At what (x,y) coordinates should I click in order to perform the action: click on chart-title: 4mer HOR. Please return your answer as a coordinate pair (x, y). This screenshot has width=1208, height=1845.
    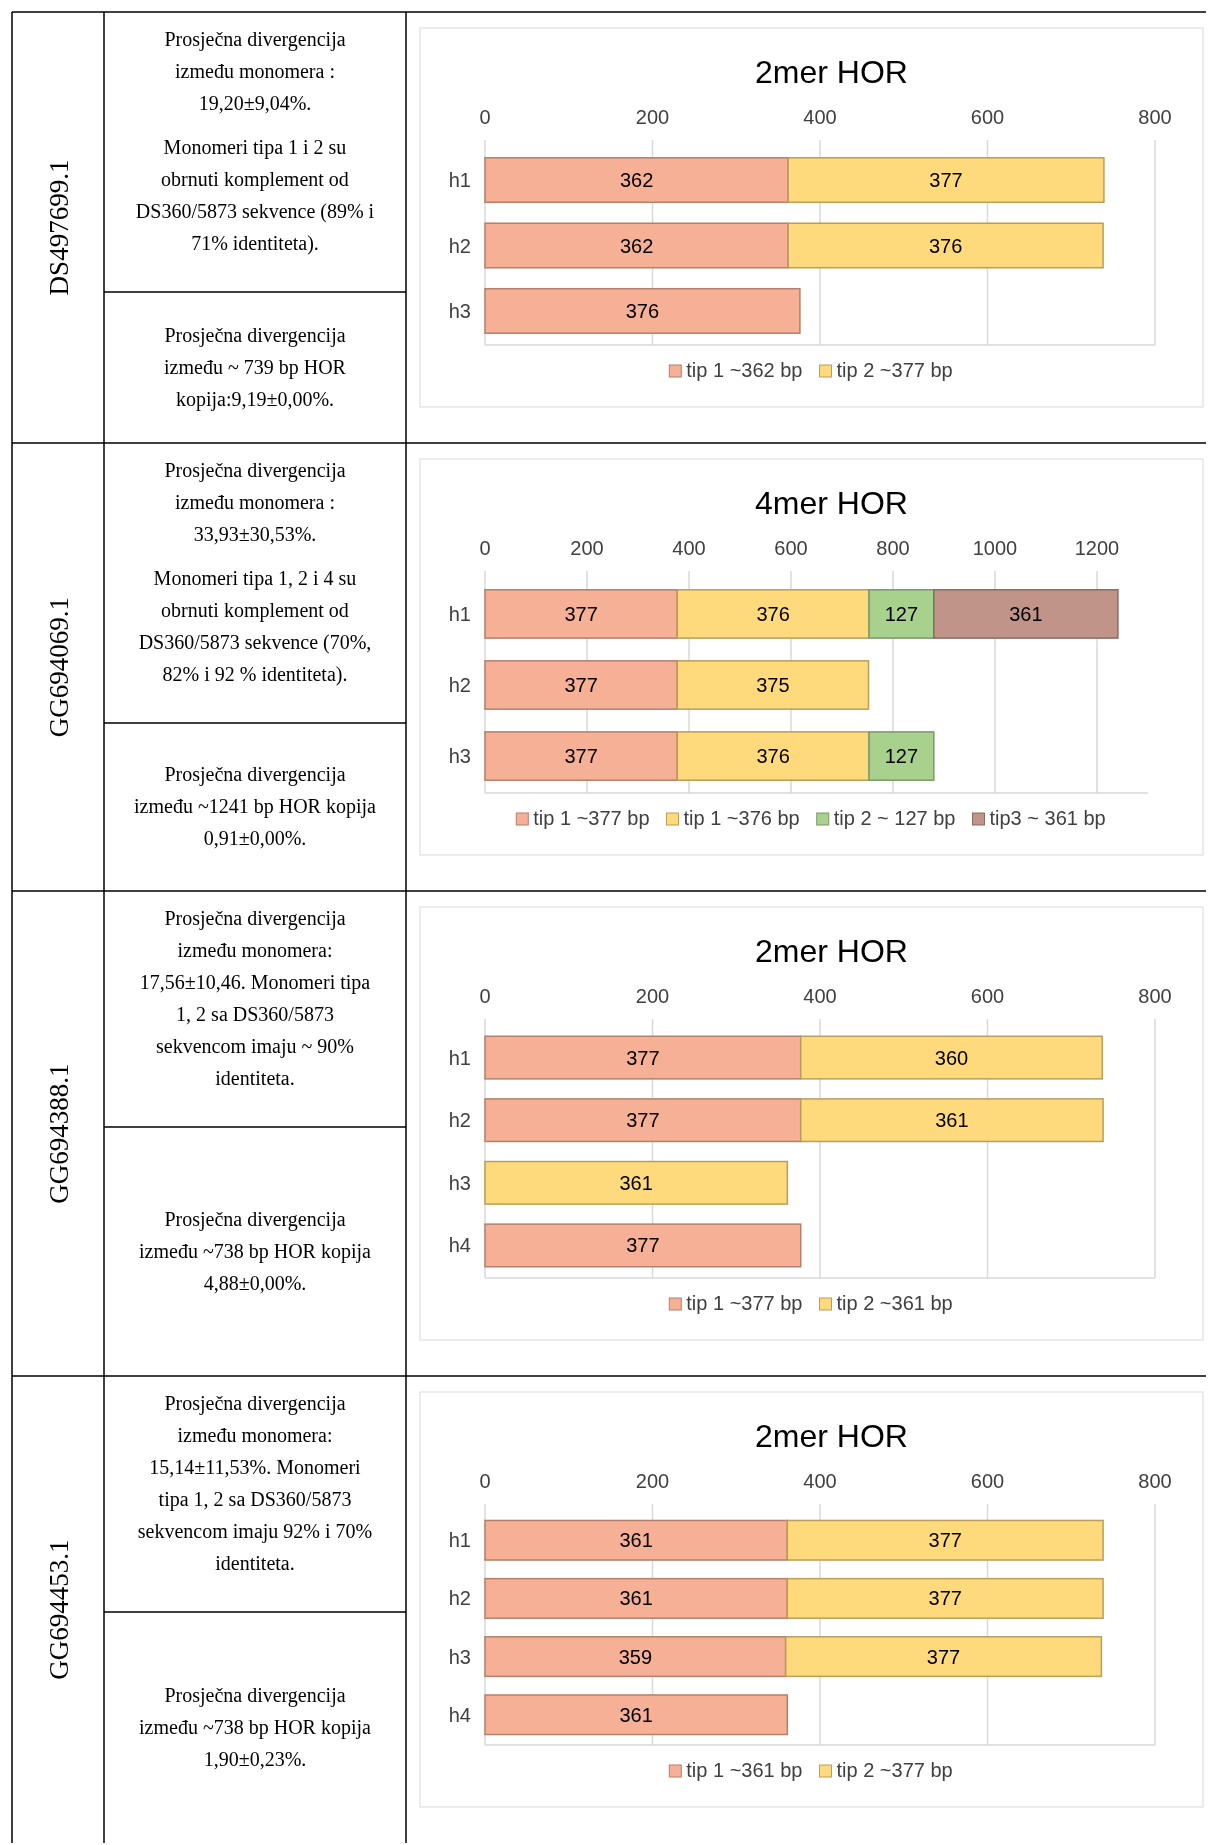
    Looking at the image, I should click on (831, 503).